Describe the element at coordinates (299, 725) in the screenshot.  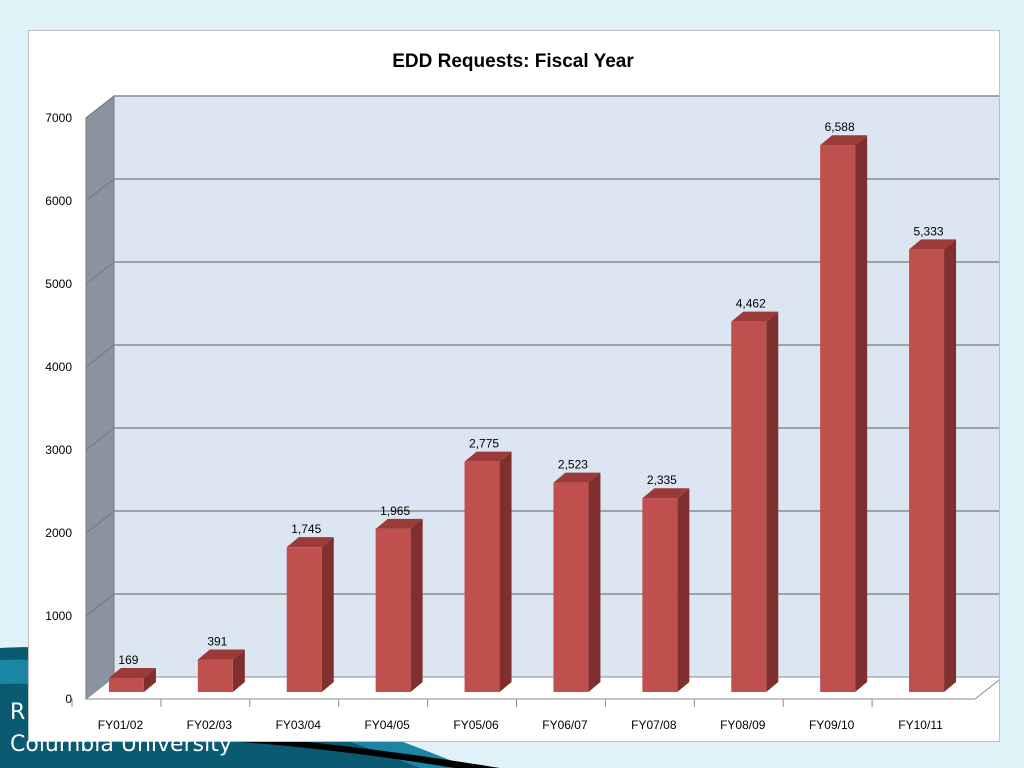
I see `x-tick-label: FY03/04` at that location.